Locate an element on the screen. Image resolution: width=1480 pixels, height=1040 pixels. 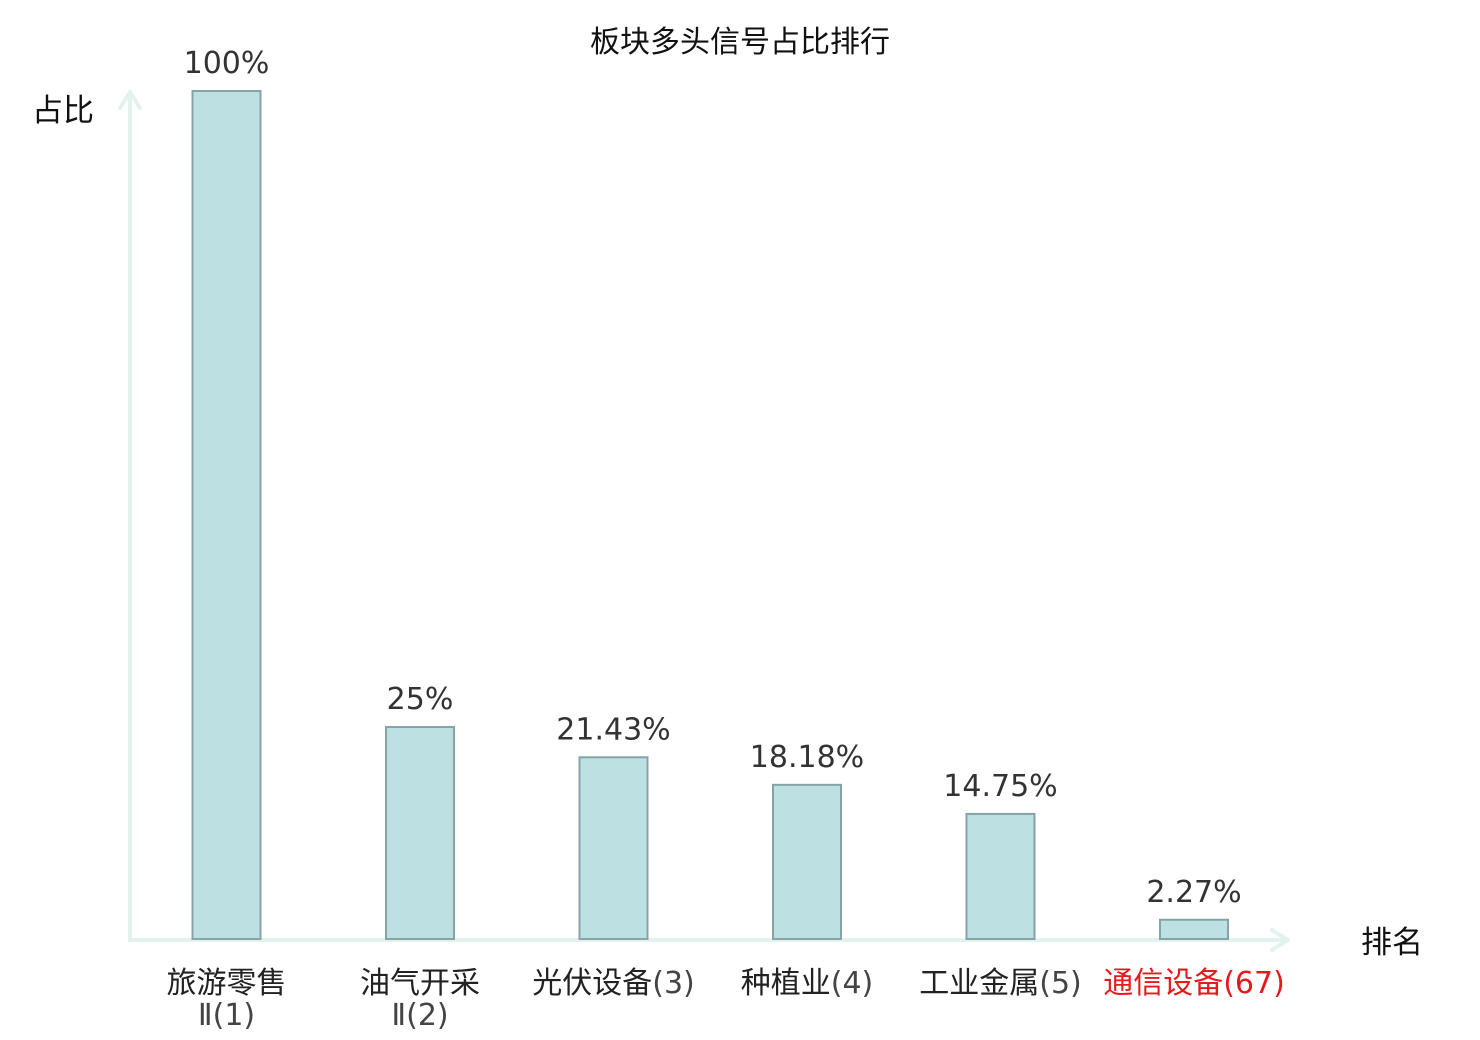
category-name: 旅游零售 is located at coordinates (227, 983).